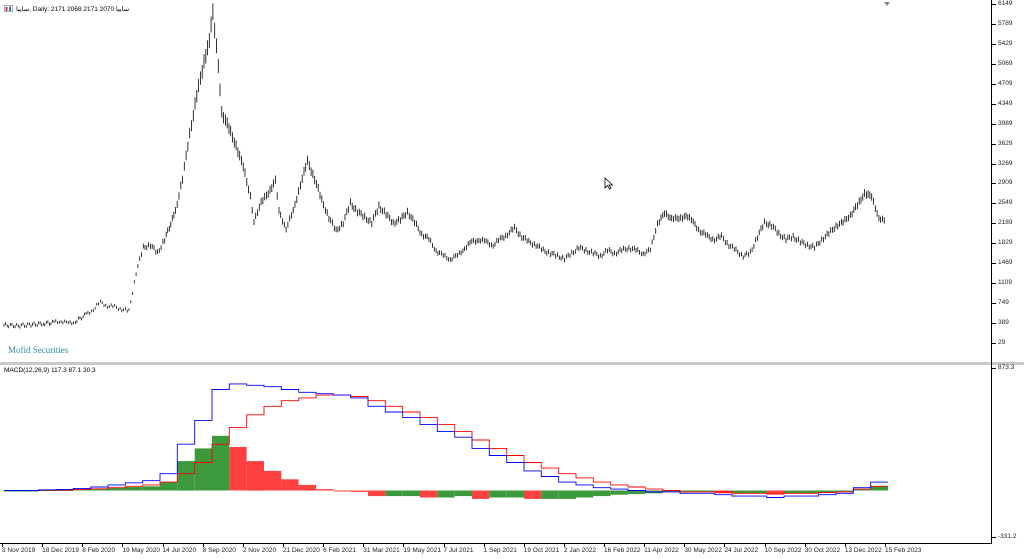 The width and height of the screenshot is (1024, 559). What do you see at coordinates (1005, 43) in the screenshot?
I see `price-tick-label: 5429` at bounding box center [1005, 43].